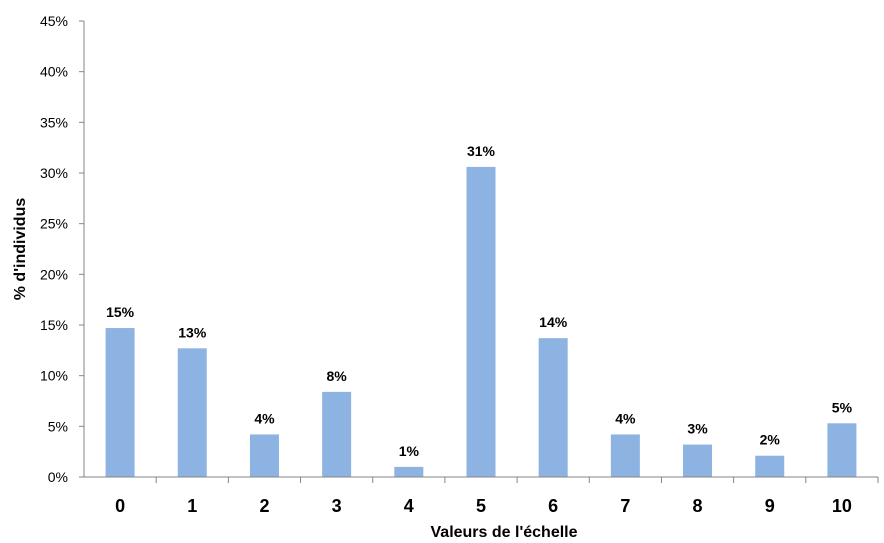 This screenshot has height=543, width=884. Describe the element at coordinates (54, 325) in the screenshot. I see `y-tick-label: 15%` at that location.